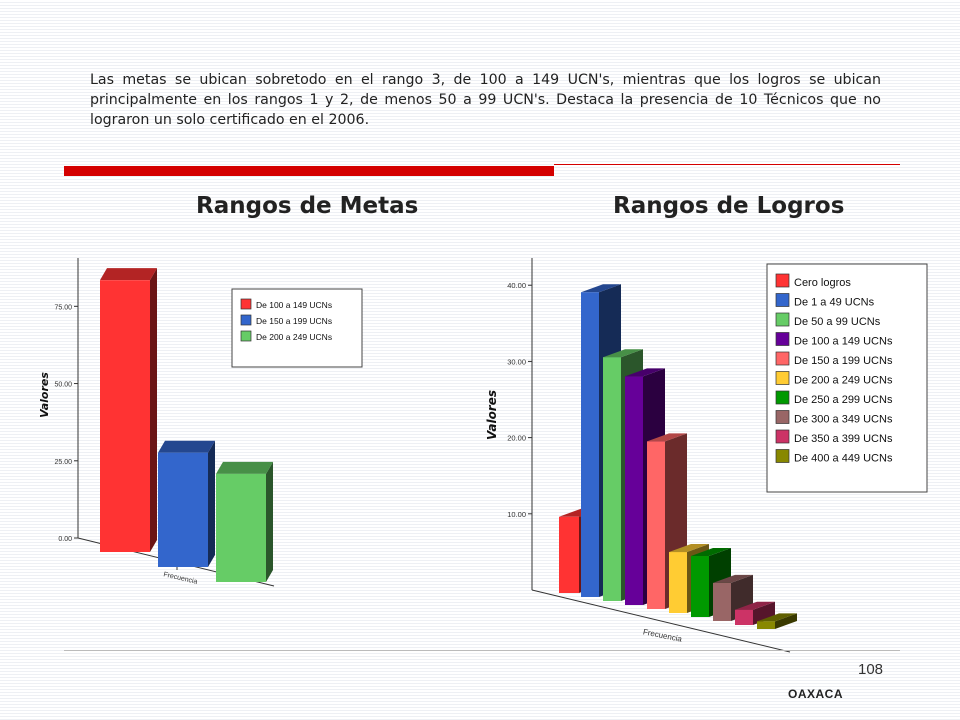 Image resolution: width=960 pixels, height=720 pixels. I want to click on legend-label-2: De 200 a 249 UCNs, so click(294, 337).